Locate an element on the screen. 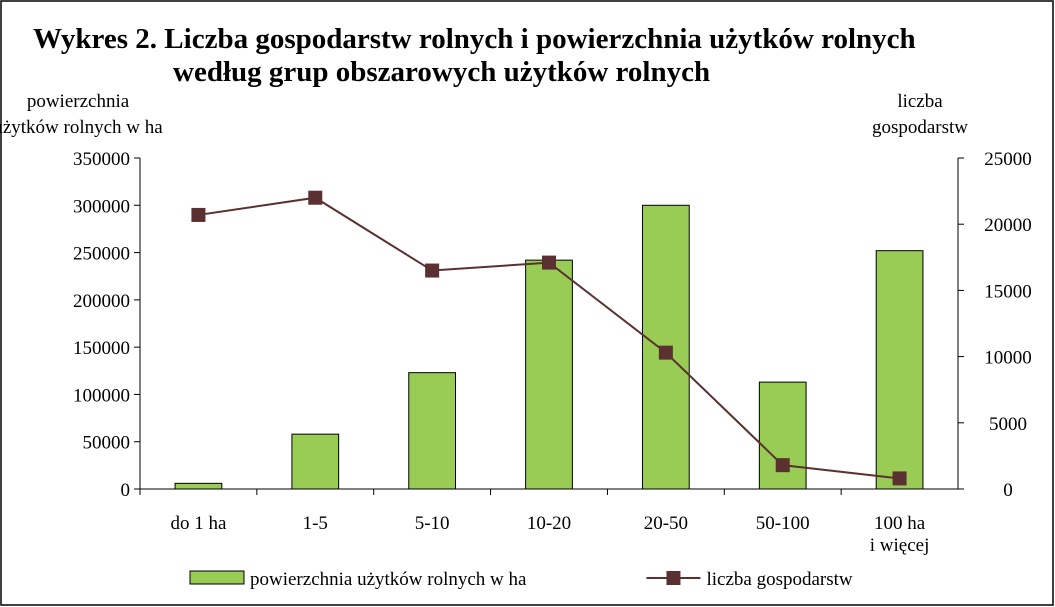 This screenshot has height=607, width=1055. y-tick-label: 250000 is located at coordinates (101, 254).